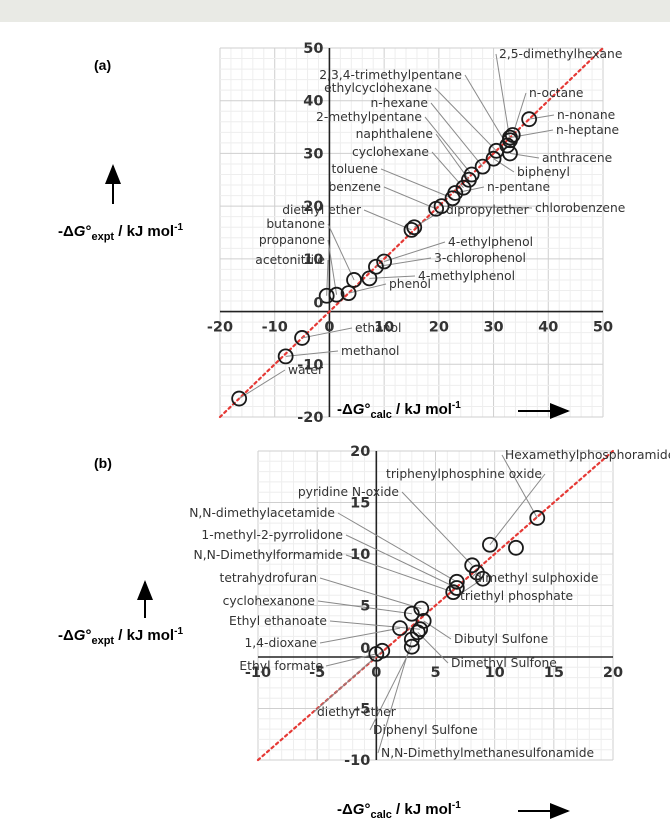 This screenshot has width=670, height=822. What do you see at coordinates (493, 328) in the screenshot?
I see `x-tick-label: 30` at bounding box center [493, 328].